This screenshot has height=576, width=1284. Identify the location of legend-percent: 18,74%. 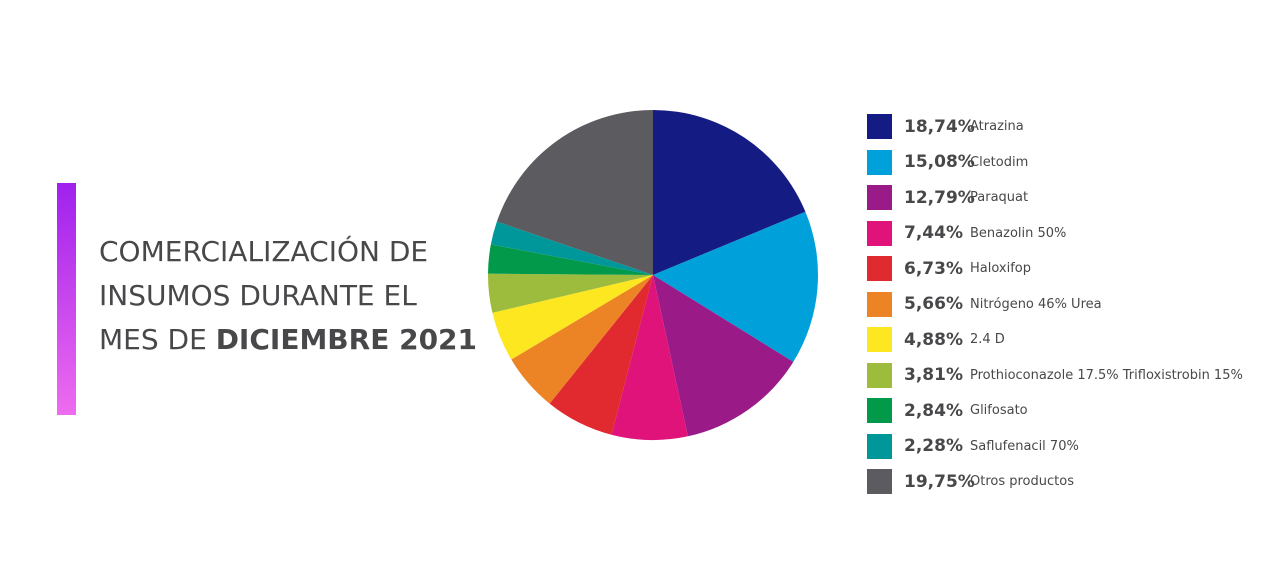
(939, 126).